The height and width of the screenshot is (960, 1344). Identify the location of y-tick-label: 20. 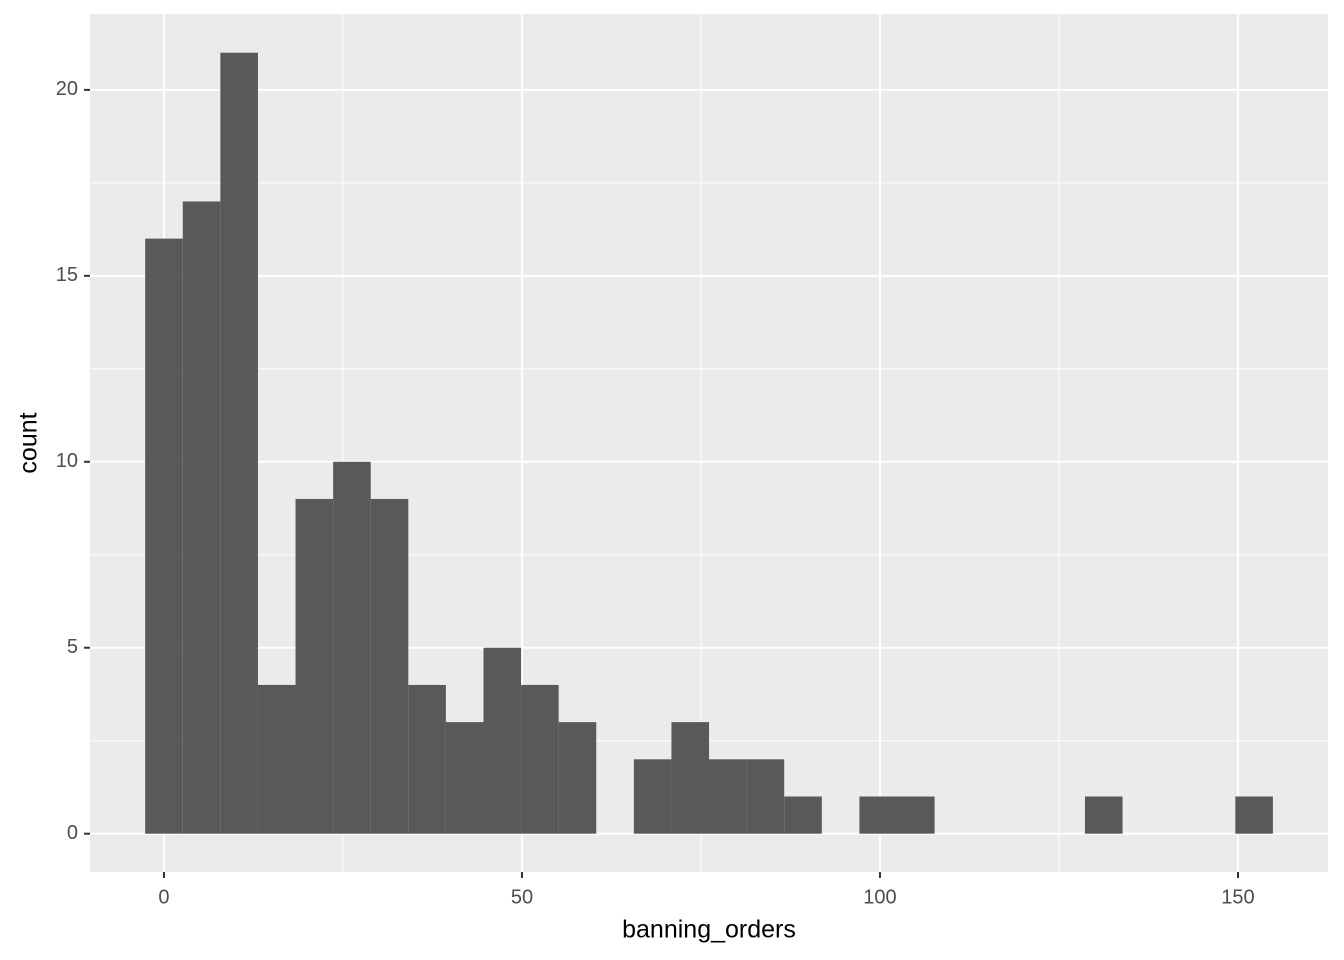
(67, 89).